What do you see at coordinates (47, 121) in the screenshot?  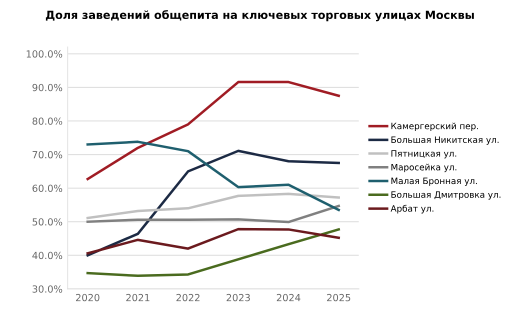 I see `y-tick-label: 80.0%` at bounding box center [47, 121].